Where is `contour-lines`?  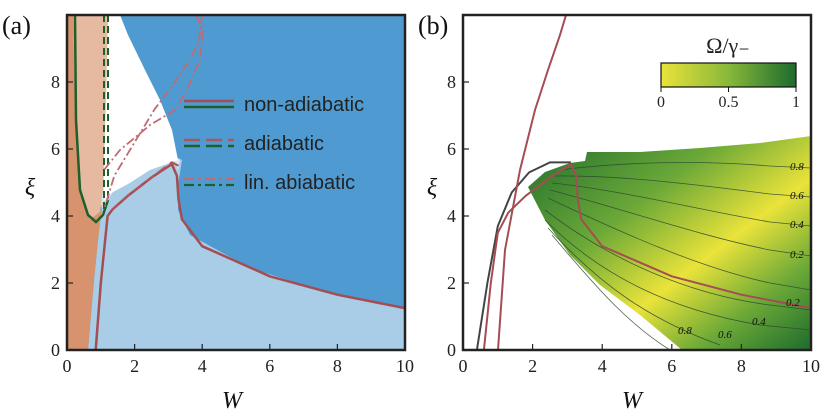
contour-lines is located at coordinates (677, 256).